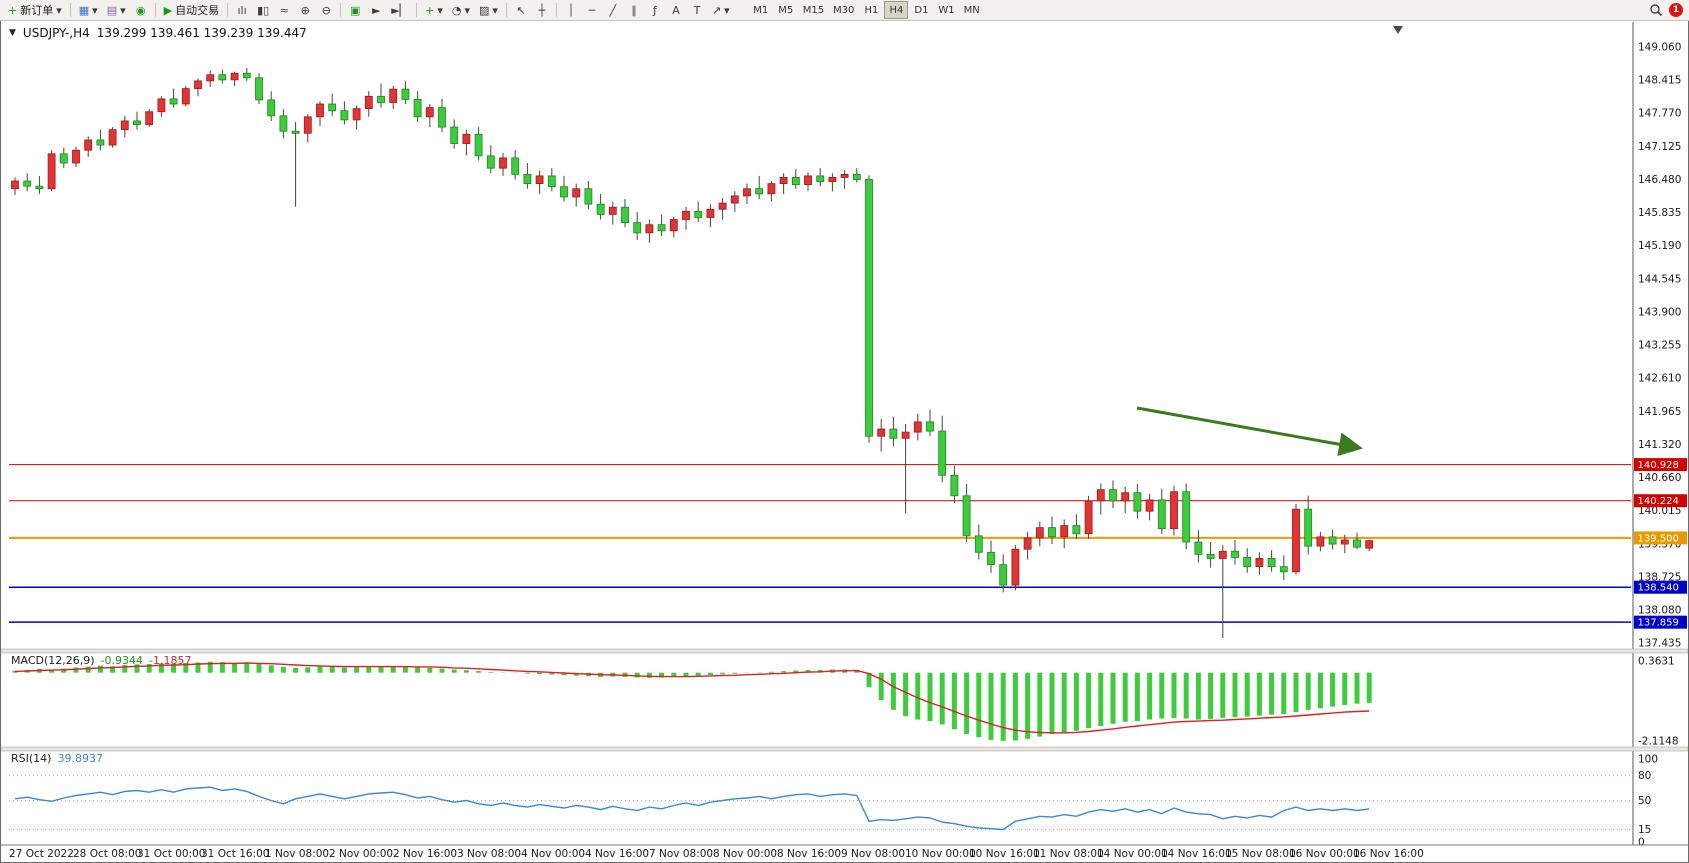 Image resolution: width=1689 pixels, height=863 pixels. I want to click on auto-scroll-icon: ►, so click(376, 10).